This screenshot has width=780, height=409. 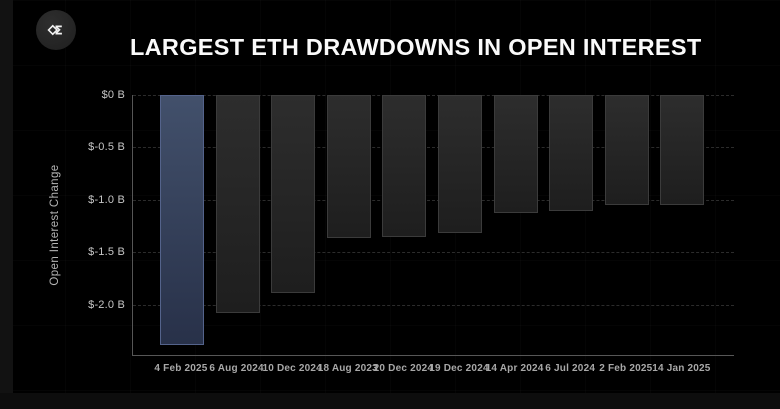 What do you see at coordinates (459, 368) in the screenshot?
I see `x-tick-label: 19 Dec 2024` at bounding box center [459, 368].